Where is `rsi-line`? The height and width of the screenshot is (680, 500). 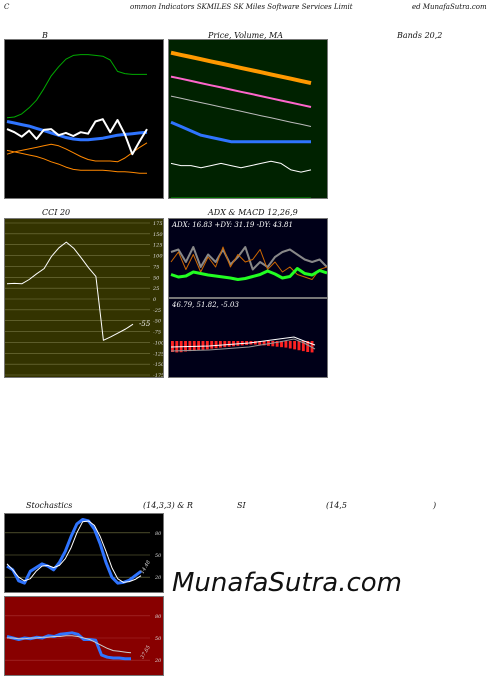
rsi-line is located at coordinates (68, 646).